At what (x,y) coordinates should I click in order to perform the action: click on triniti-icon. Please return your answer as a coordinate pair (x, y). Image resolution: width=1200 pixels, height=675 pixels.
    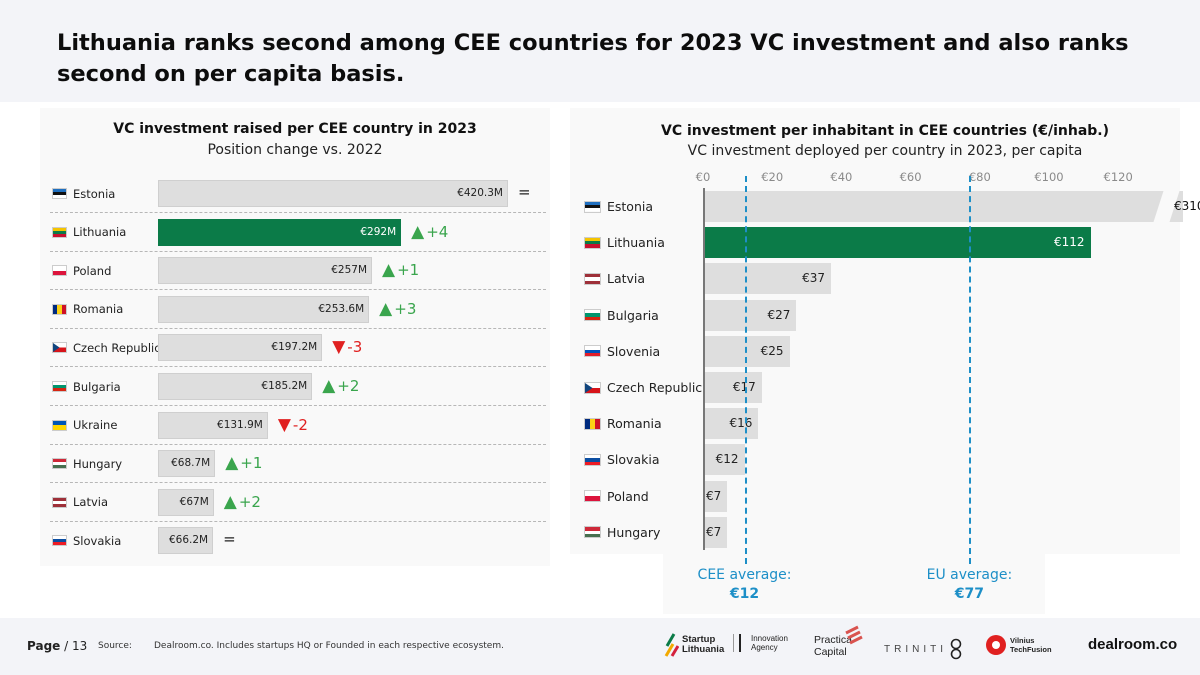
    Looking at the image, I should click on (956, 649).